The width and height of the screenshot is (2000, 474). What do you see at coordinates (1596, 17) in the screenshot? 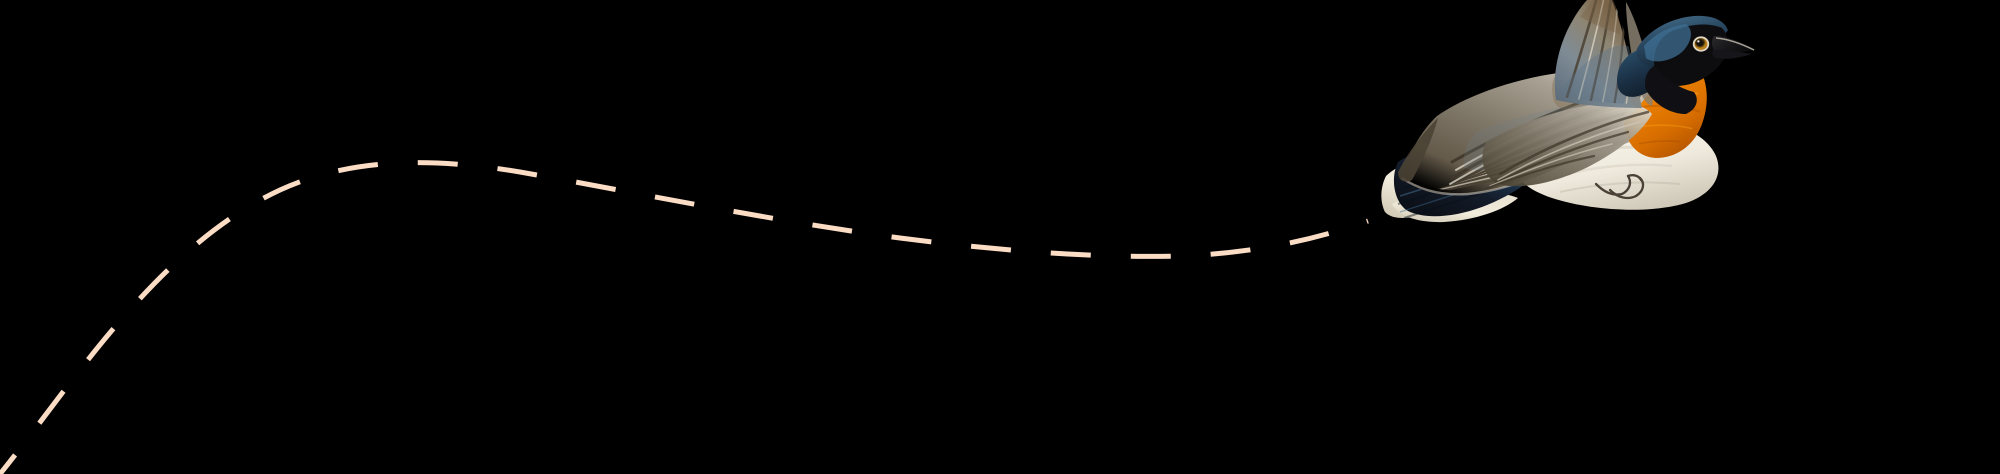
I see `raised-wing-brown-band` at bounding box center [1596, 17].